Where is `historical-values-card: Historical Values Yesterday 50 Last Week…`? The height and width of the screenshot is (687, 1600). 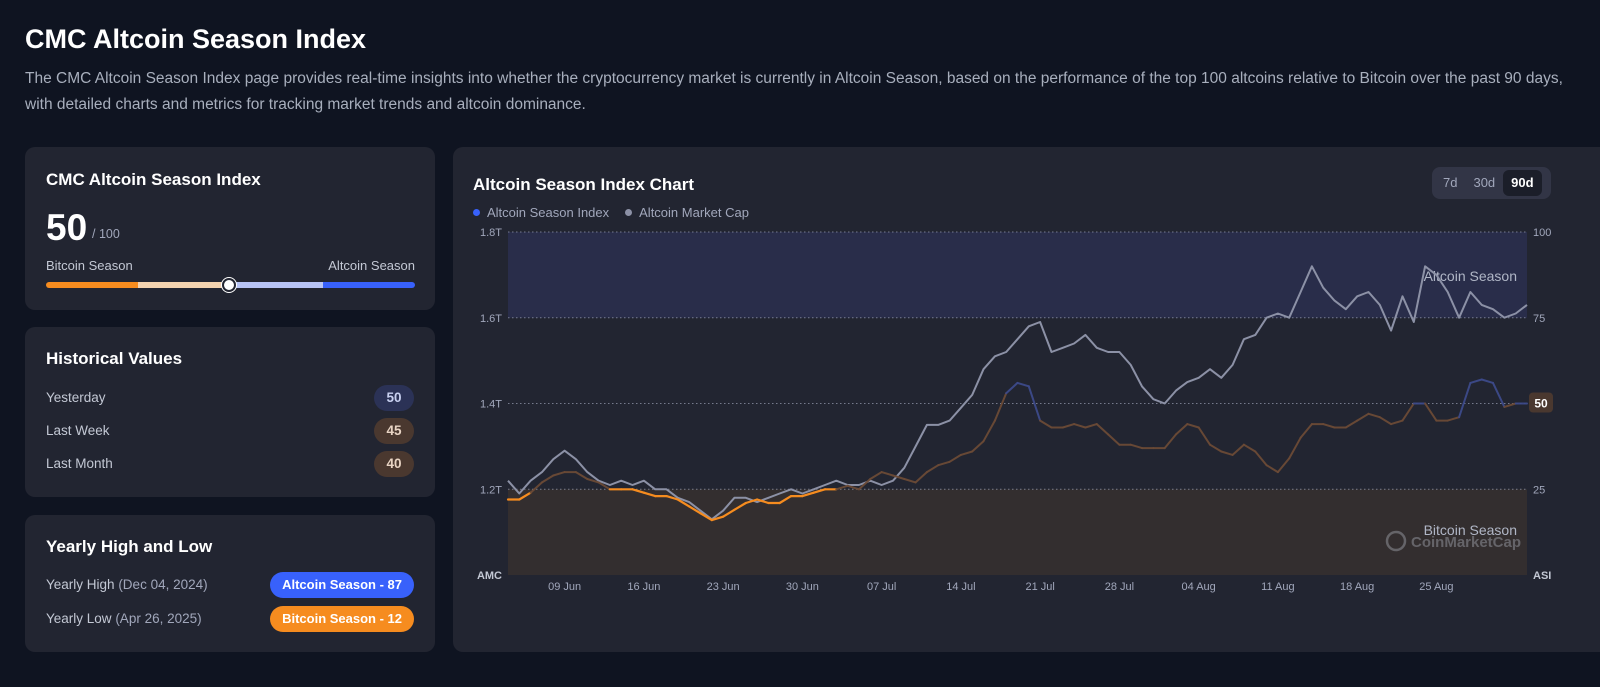
historical-values-card: Historical Values Yesterday 50 Last Week… is located at coordinates (230, 412).